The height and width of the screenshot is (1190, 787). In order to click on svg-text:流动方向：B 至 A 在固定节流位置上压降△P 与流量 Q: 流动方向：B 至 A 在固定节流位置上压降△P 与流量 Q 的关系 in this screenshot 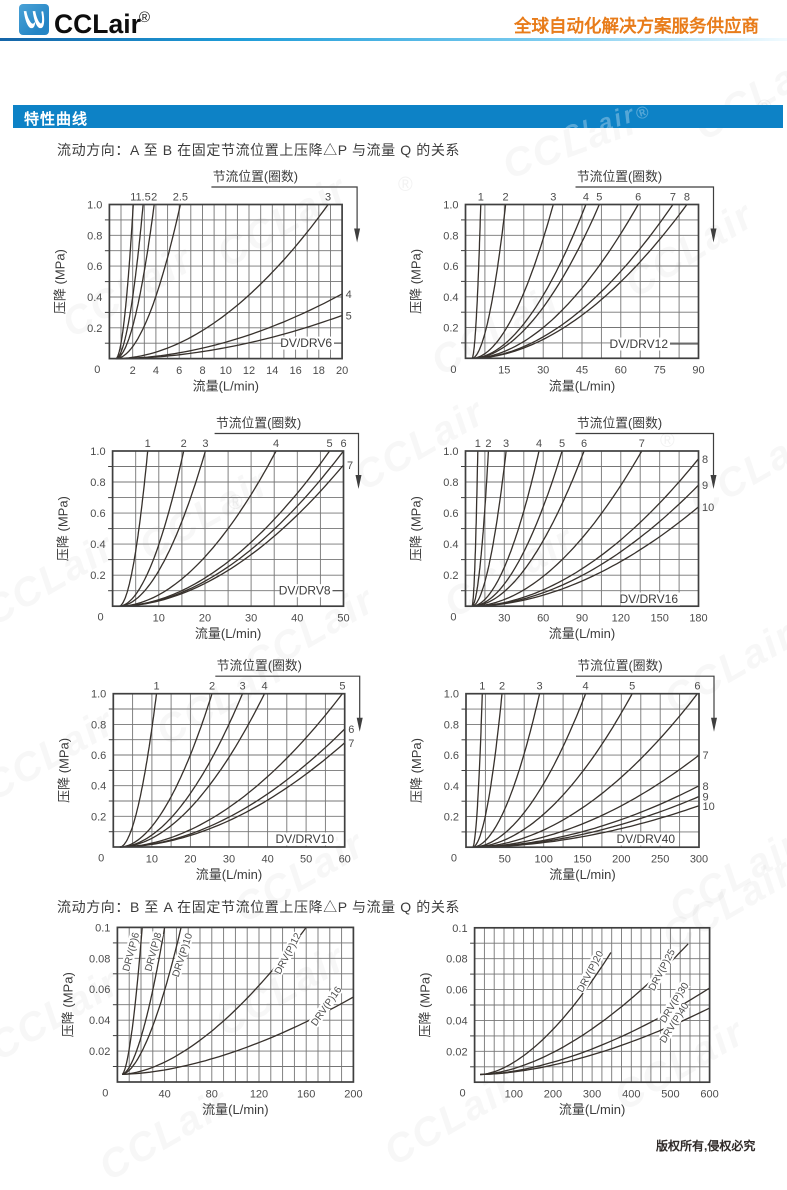, I will do `click(258, 907)`.